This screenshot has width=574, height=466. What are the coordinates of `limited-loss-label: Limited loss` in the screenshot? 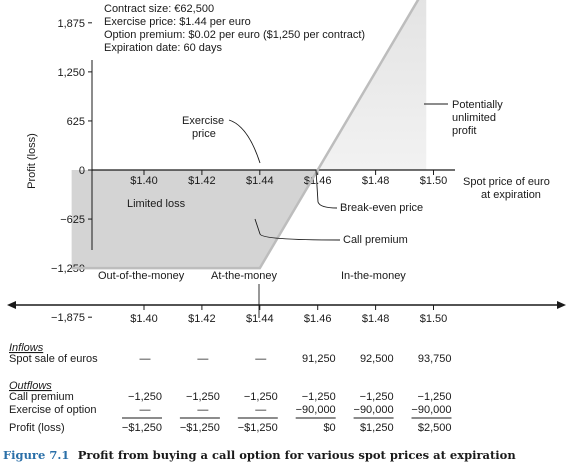 It's located at (156, 204).